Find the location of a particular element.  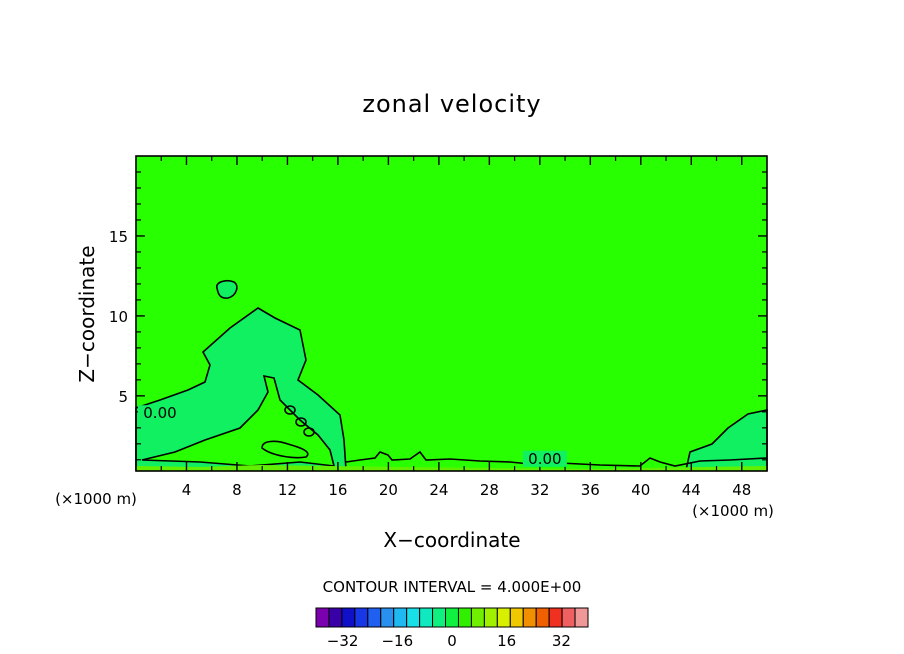

colorbar-ticks: −32 −16 0 16 32 is located at coordinates (449, 641).